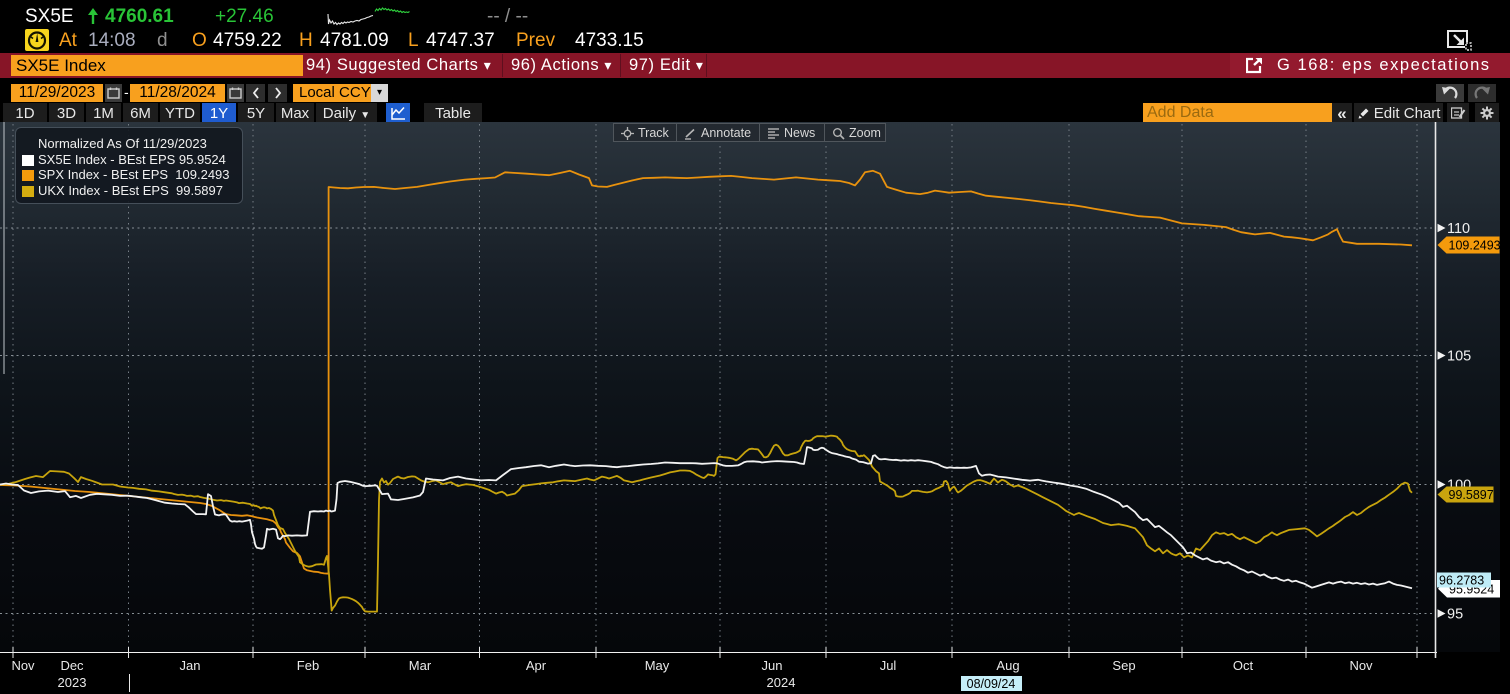 The height and width of the screenshot is (694, 1510). What do you see at coordinates (1458, 229) in the screenshot?
I see `svg-text: 110` at bounding box center [1458, 229].